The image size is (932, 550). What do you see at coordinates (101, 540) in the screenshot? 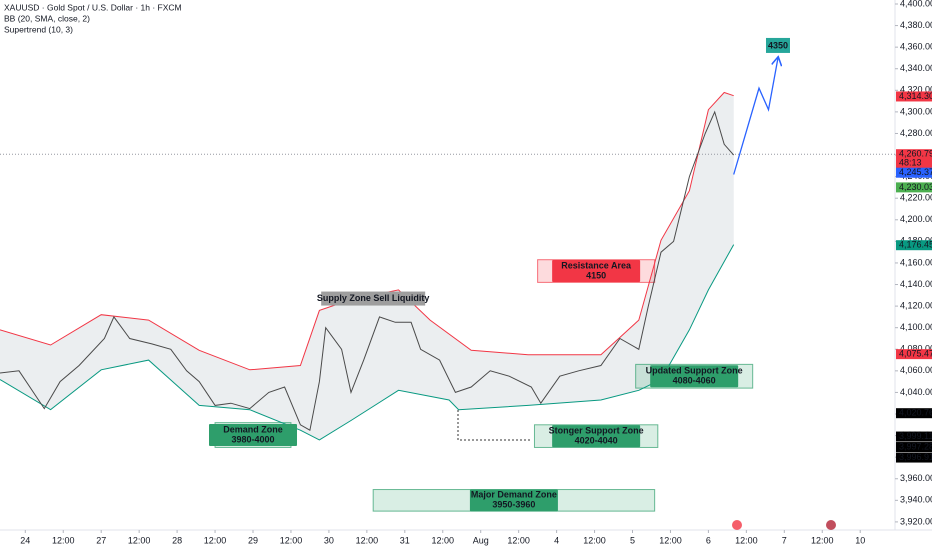
I see `x-tick-label: 27` at bounding box center [101, 540].